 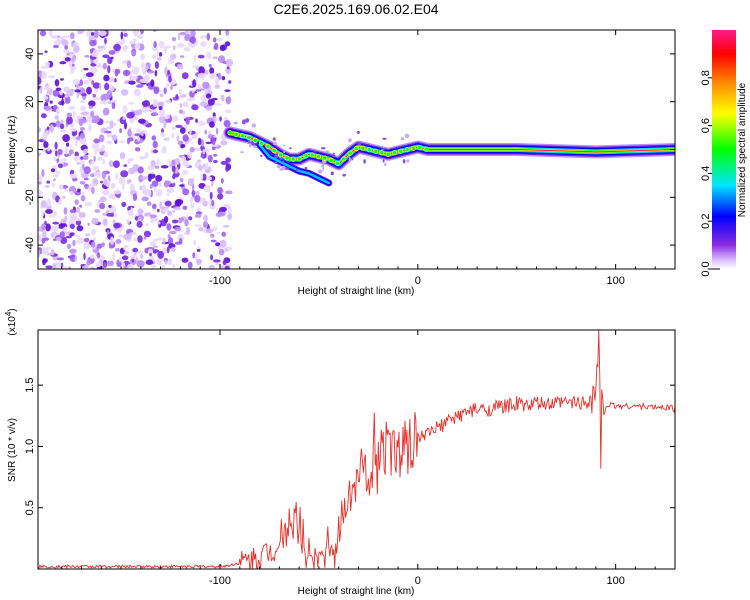 I want to click on colorbar-ticks: 0.0 0.2 0.4 0.6 0.8, so click(x=710, y=173).